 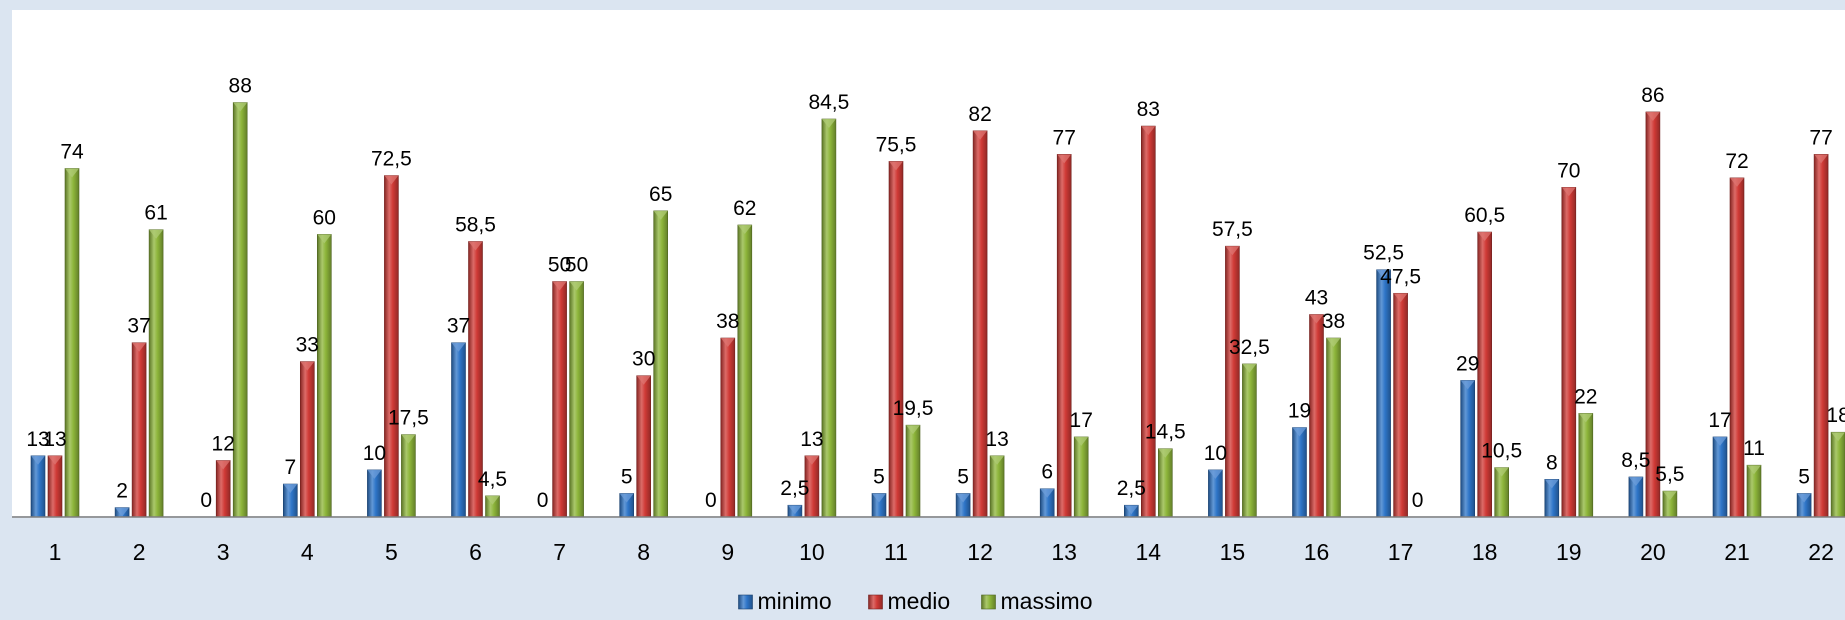 I want to click on data-label-medio: 82, so click(x=979, y=114).